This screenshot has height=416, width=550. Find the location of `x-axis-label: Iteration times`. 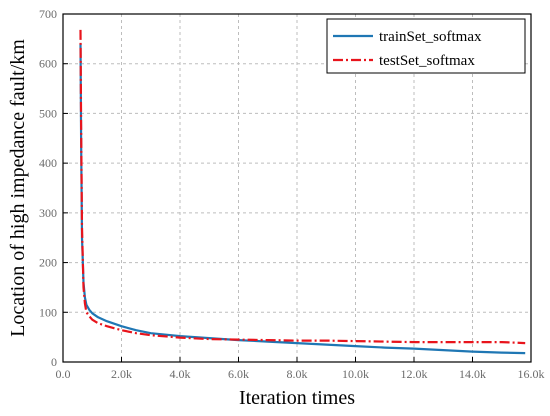

x-axis-label: Iteration times is located at coordinates (297, 398).